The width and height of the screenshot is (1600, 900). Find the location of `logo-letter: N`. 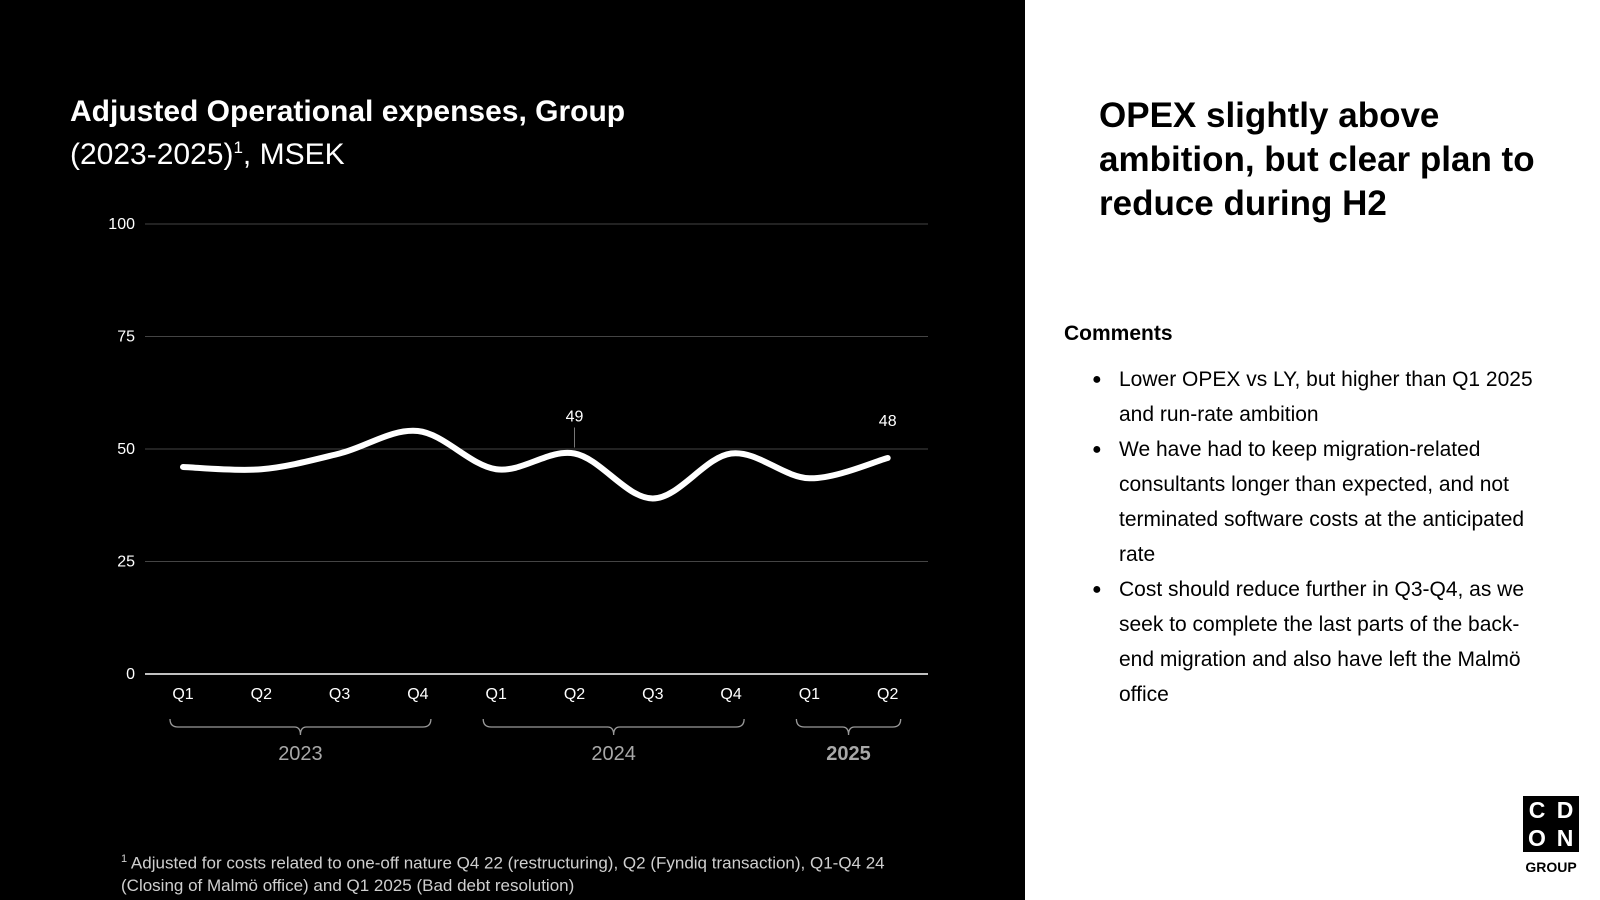

logo-letter: N is located at coordinates (1565, 838).